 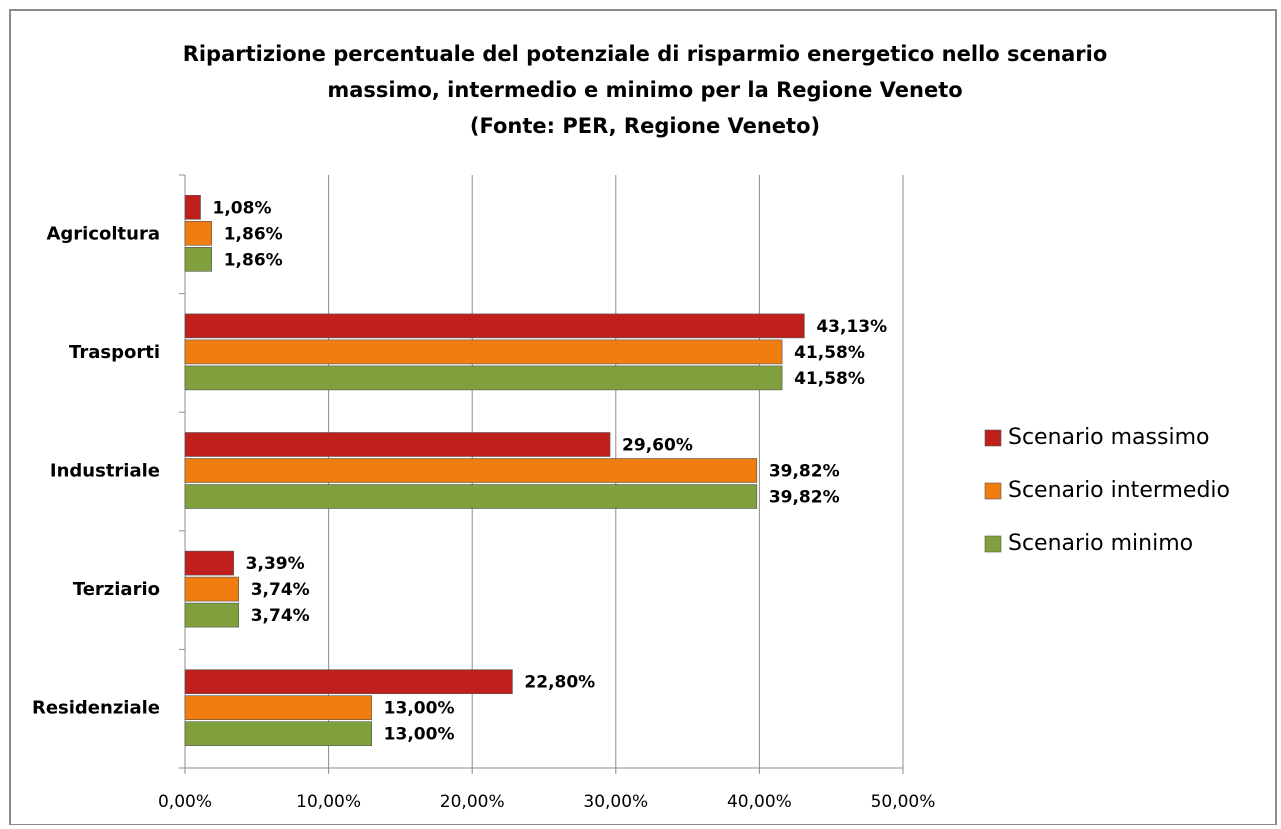 I want to click on x-tick-label: 20,00%, so click(x=472, y=802).